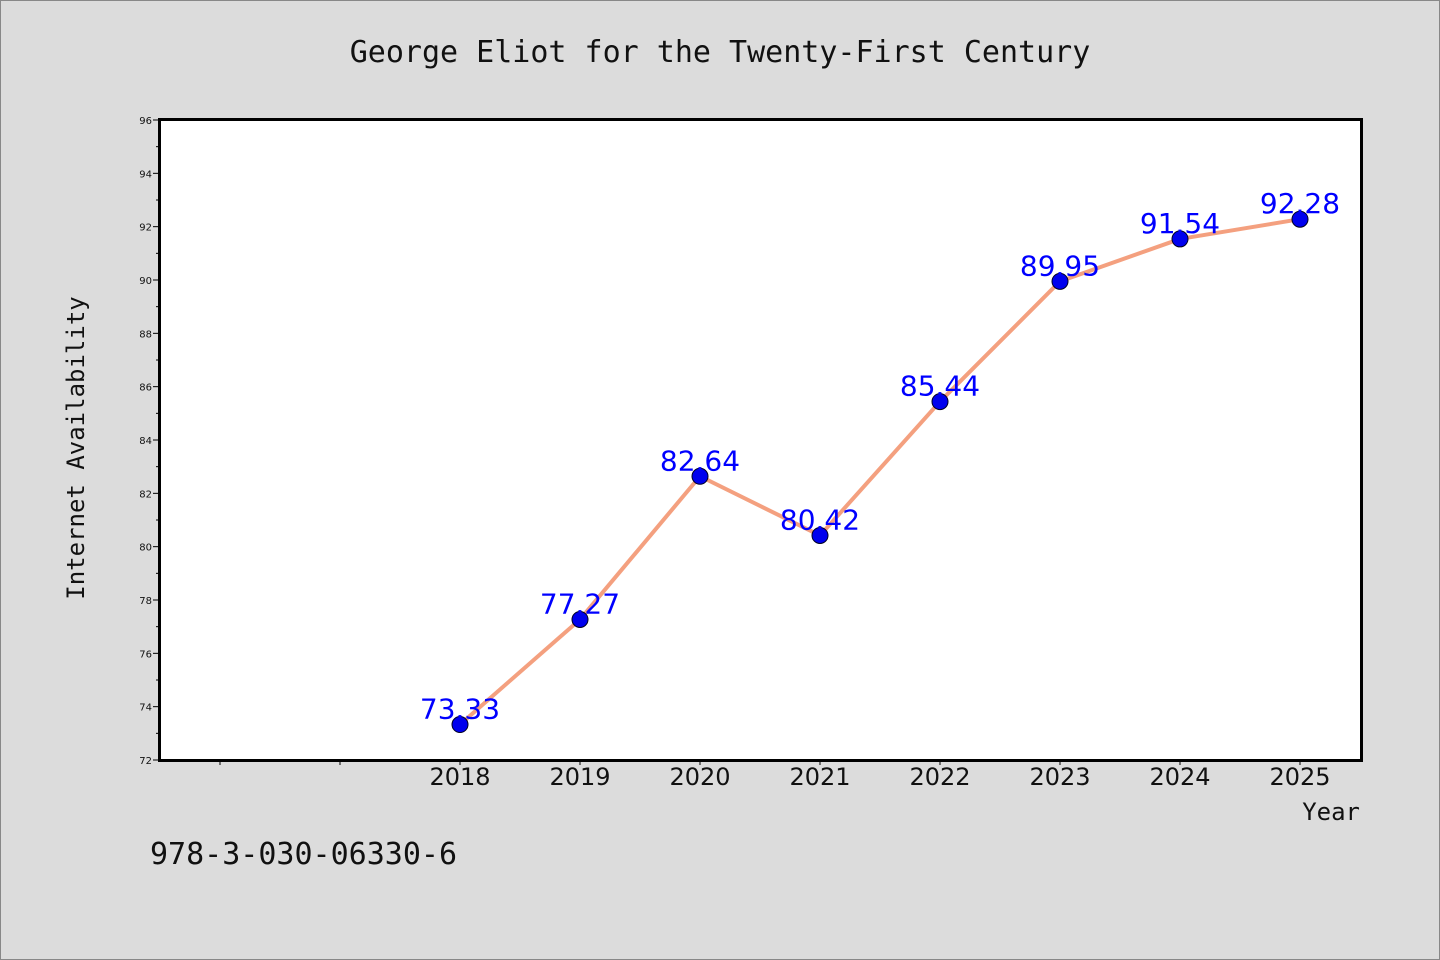 The image size is (1440, 960). Describe the element at coordinates (580, 603) in the screenshot. I see `data-label: 77.27` at that location.